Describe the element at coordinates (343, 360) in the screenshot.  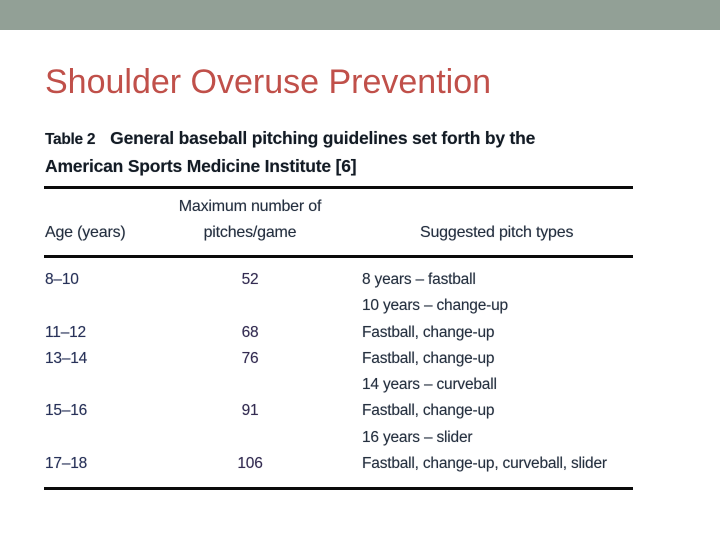
I see `table-row: 13–14 76 Fastball, change-up` at that location.